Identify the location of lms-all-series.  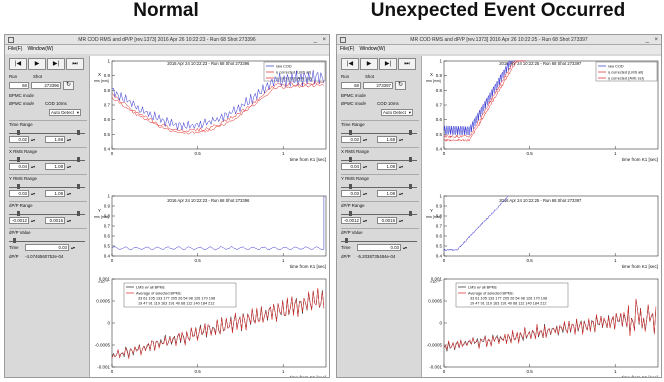
(218, 109).